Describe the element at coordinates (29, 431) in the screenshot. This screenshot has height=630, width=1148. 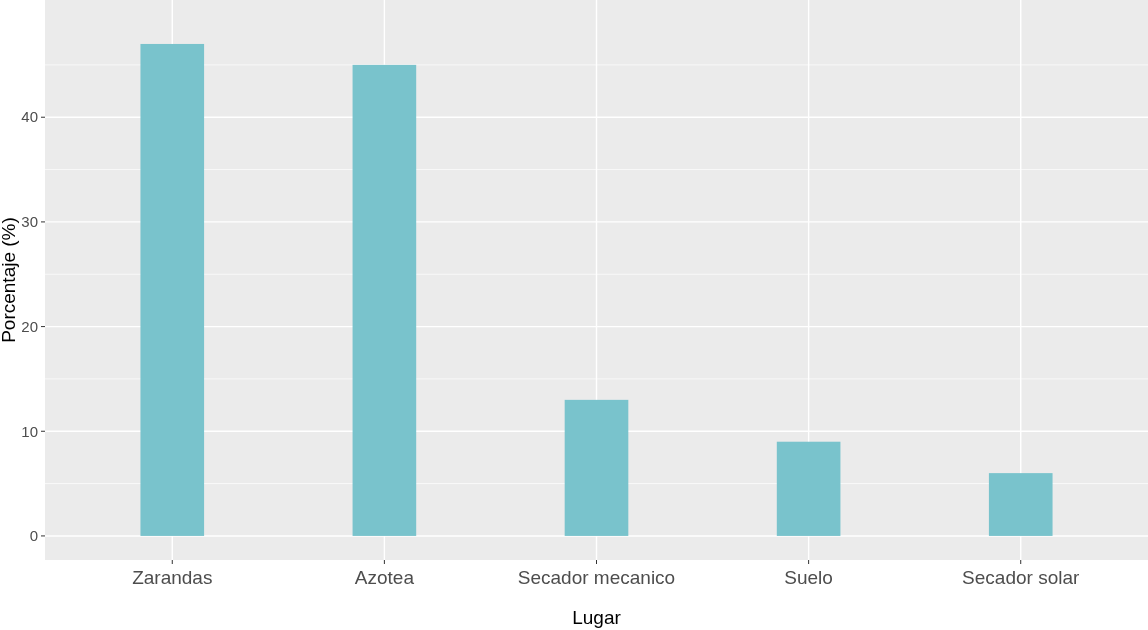
I see `y-tick-label: 10` at that location.